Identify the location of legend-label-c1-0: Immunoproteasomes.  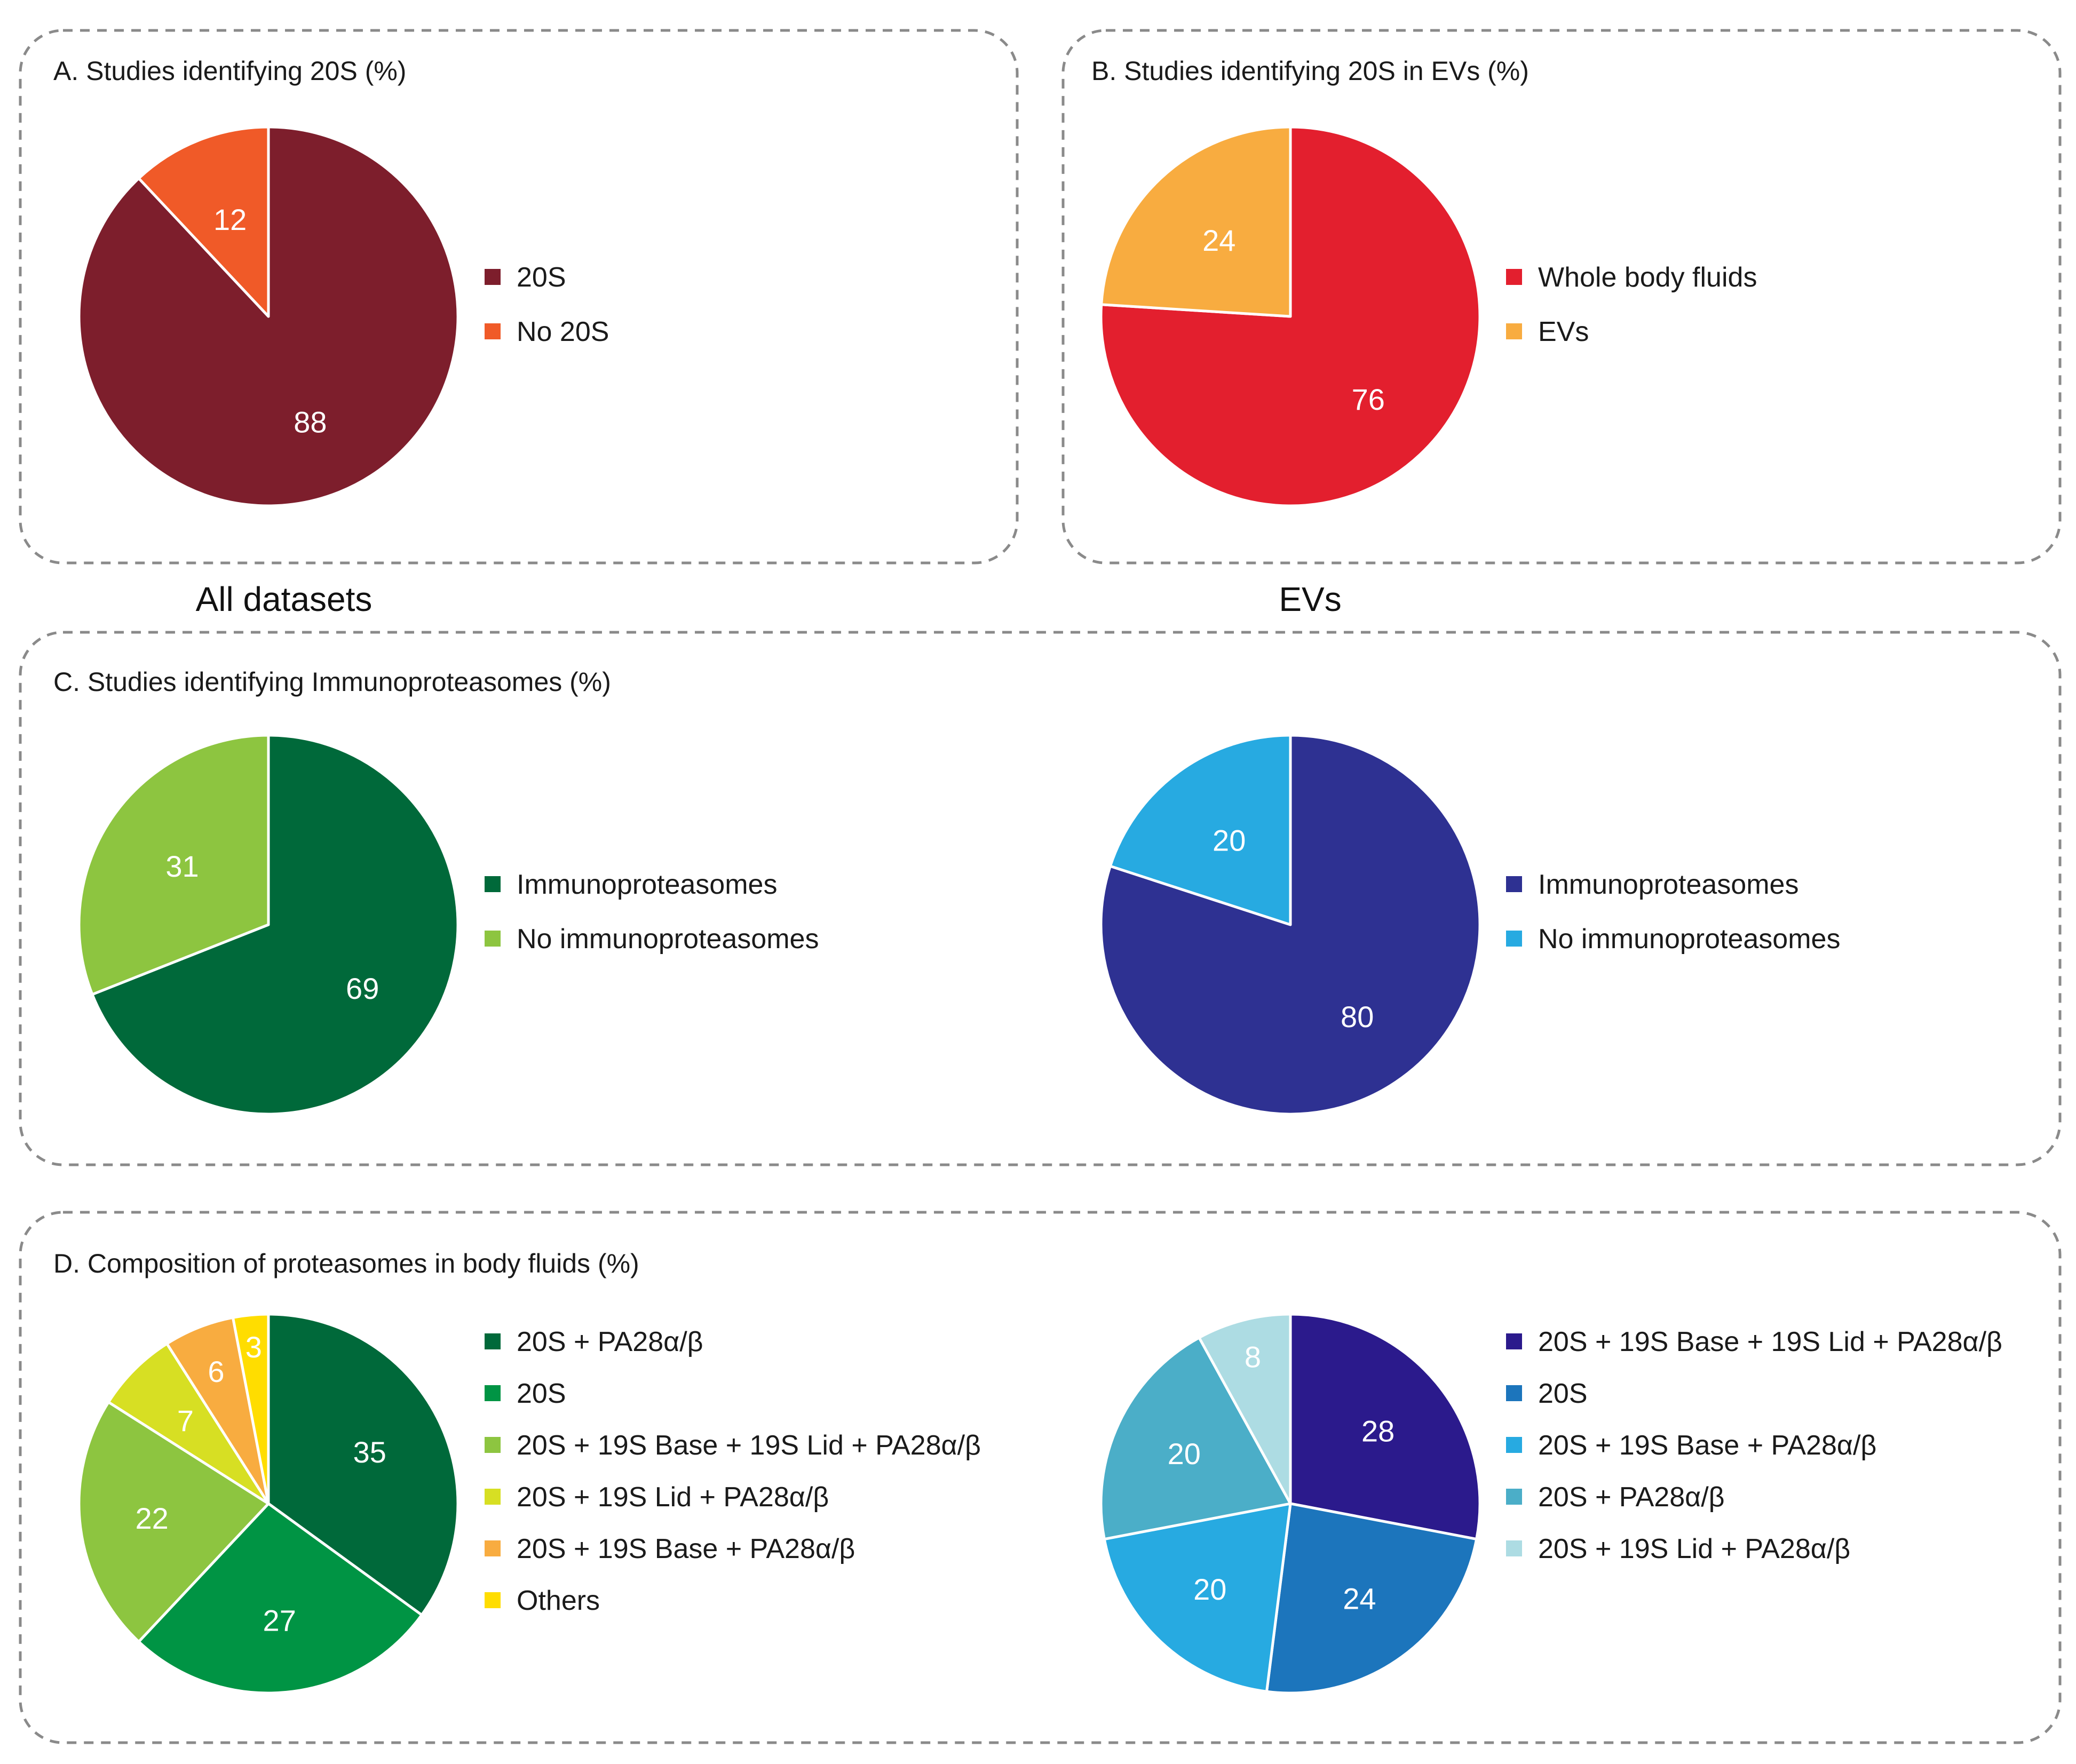
(647, 884).